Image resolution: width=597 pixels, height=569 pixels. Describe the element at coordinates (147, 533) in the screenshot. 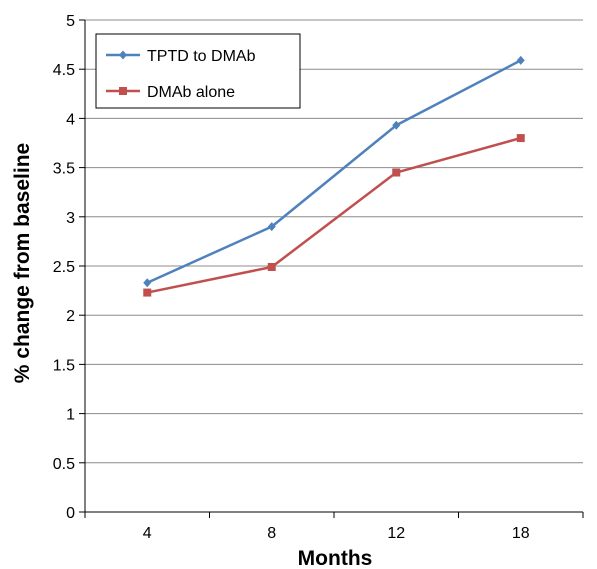

I see `x-tick-label: 4` at that location.